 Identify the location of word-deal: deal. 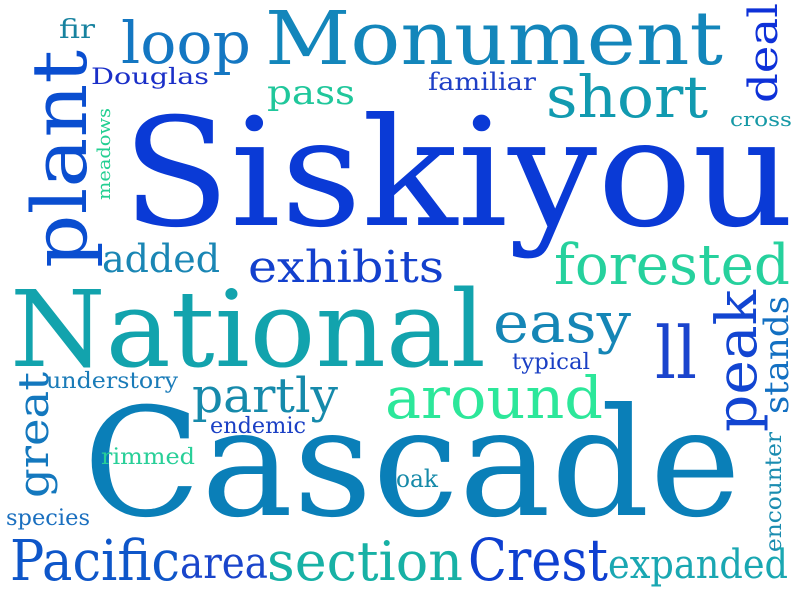
(764, 53).